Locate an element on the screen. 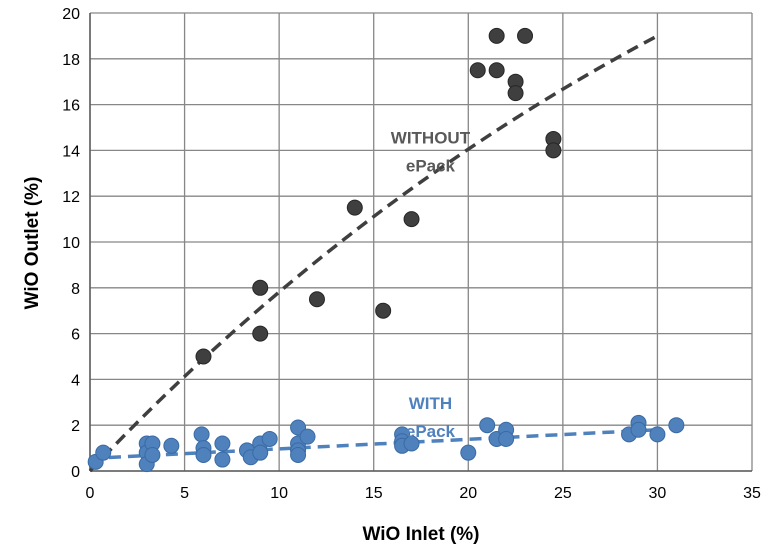 Image resolution: width=764 pixels, height=547 pixels. y-tick-label: 2 is located at coordinates (75, 426).